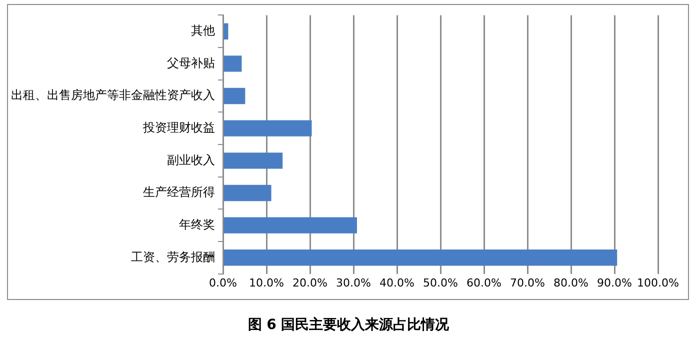  Describe the element at coordinates (484, 283) in the screenshot. I see `x-tick-label: 60.0%` at that location.